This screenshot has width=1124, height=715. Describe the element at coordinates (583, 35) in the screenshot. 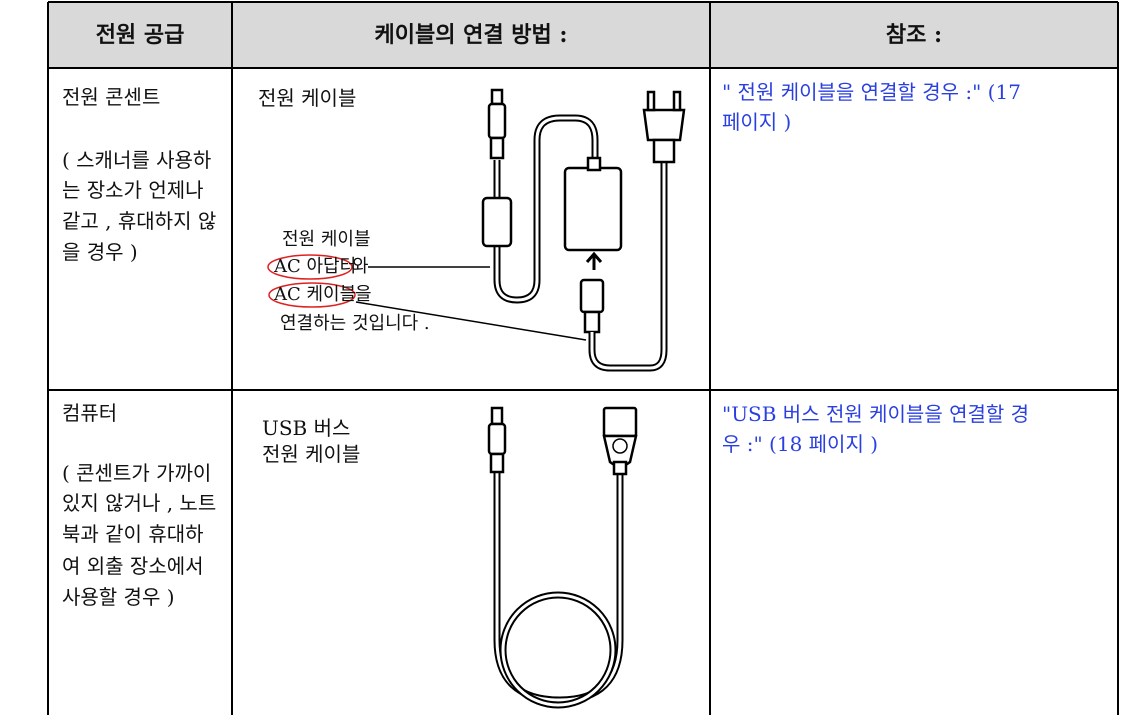

I see `header-bg` at that location.